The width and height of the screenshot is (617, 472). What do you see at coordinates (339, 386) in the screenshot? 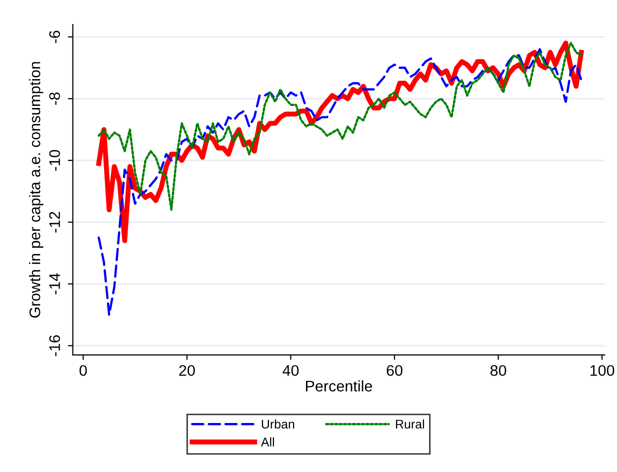
I see `x-axis-title: Percentile` at bounding box center [339, 386].